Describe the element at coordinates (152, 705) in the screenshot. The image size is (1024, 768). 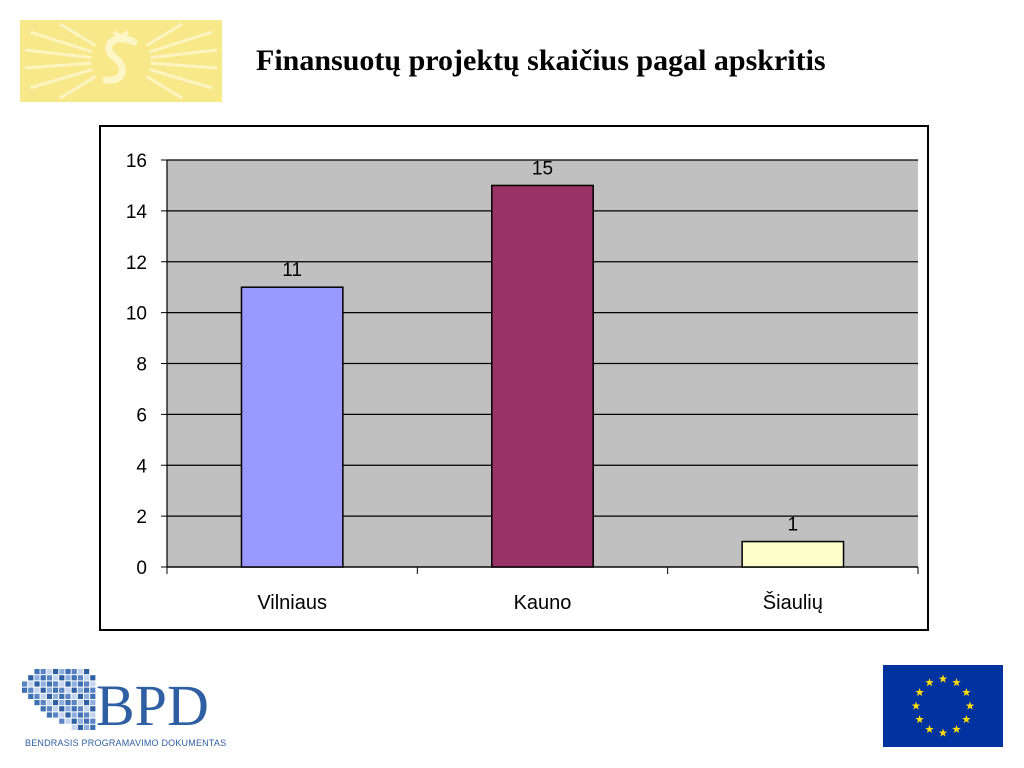
I see `bpd-logo-text: BPD` at that location.